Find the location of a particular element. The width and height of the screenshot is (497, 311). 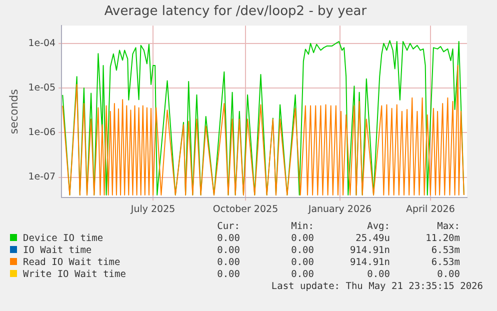

text: Last update: Thu May 21 23:35:15 2026 is located at coordinates (377, 286).